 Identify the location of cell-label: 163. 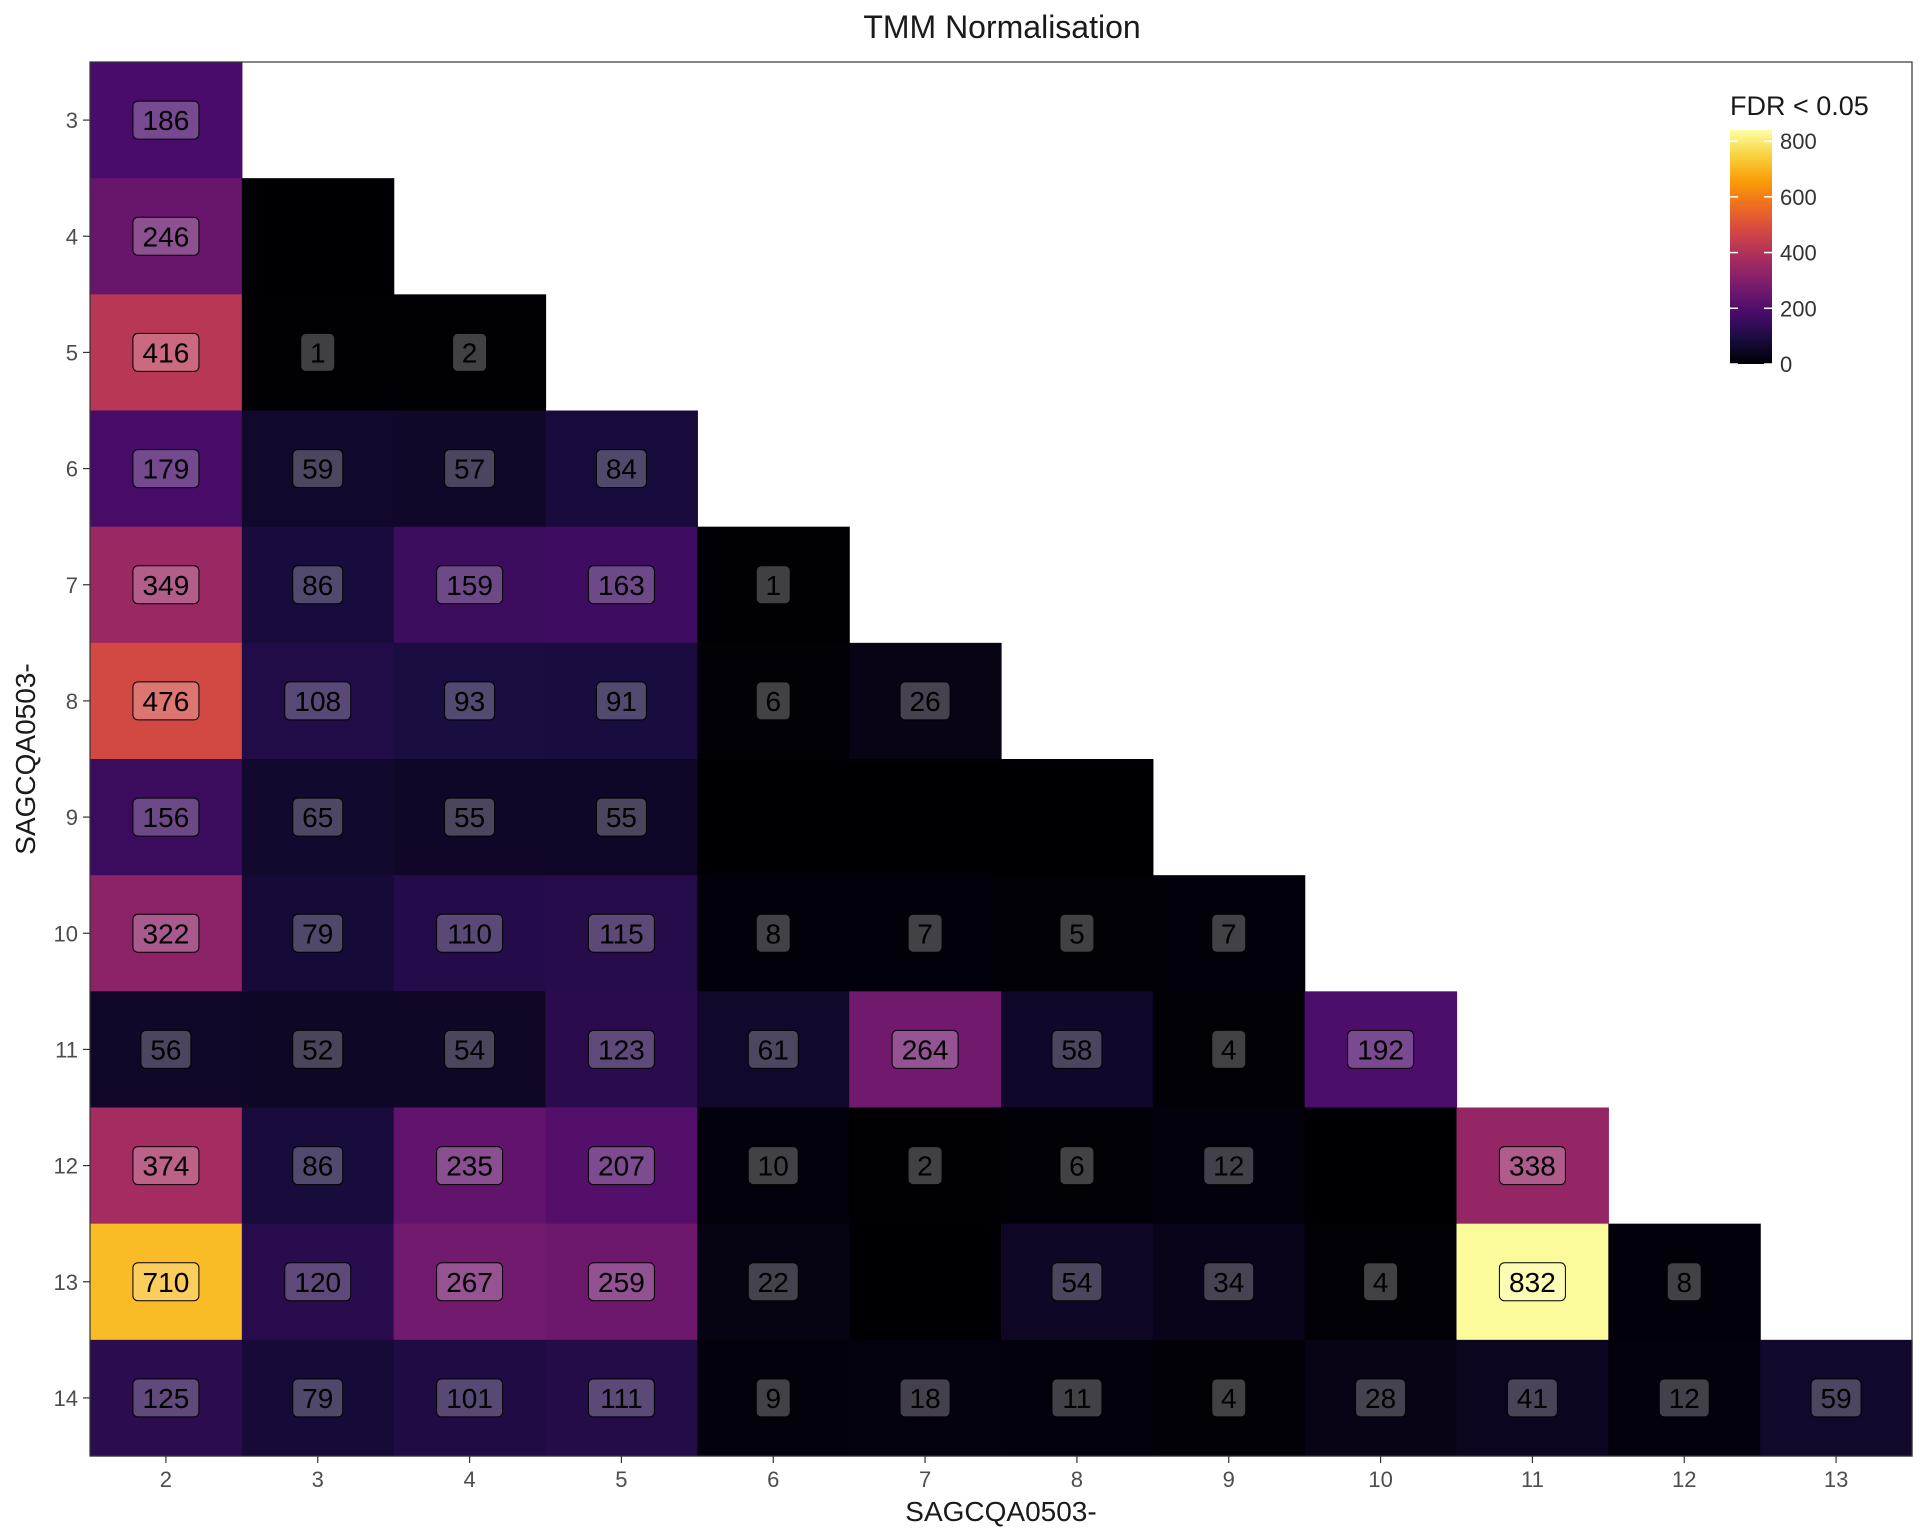
(621, 585).